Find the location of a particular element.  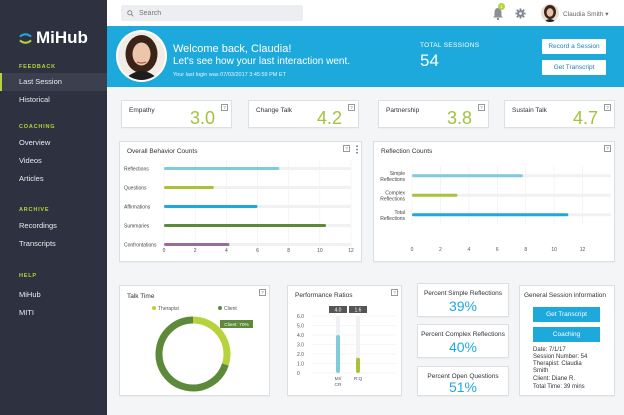

user-photo is located at coordinates (141, 56).